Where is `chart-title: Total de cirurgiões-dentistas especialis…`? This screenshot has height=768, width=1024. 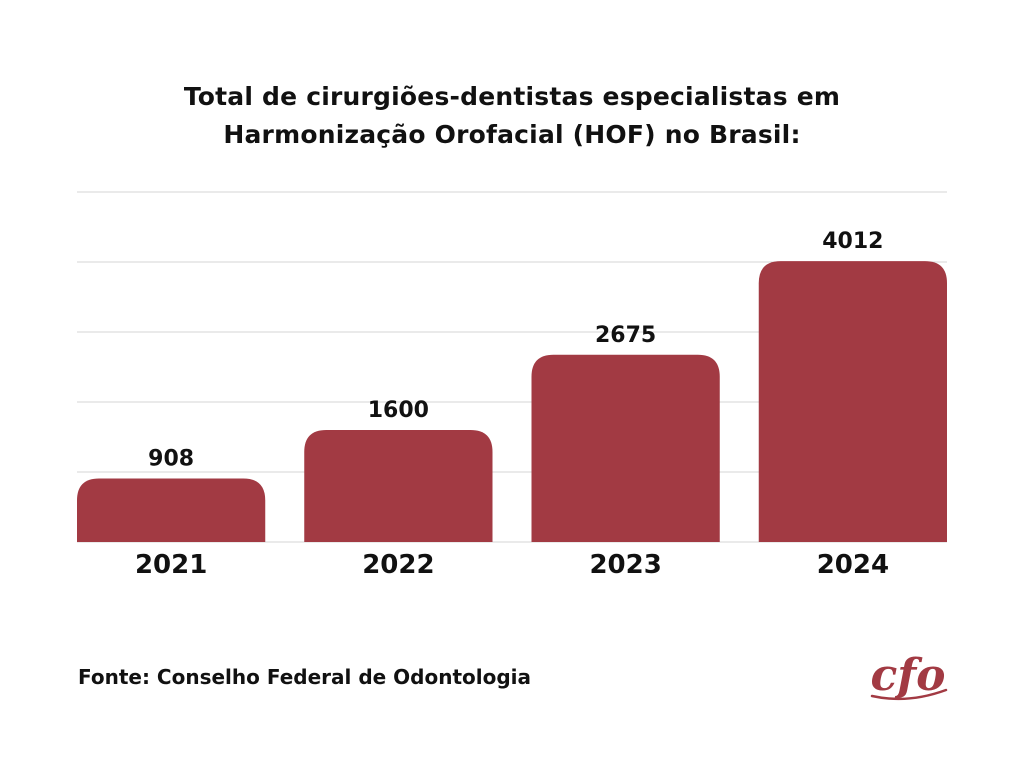
chart-title: Total de cirurgiões-dentistas especialis… is located at coordinates (512, 116).